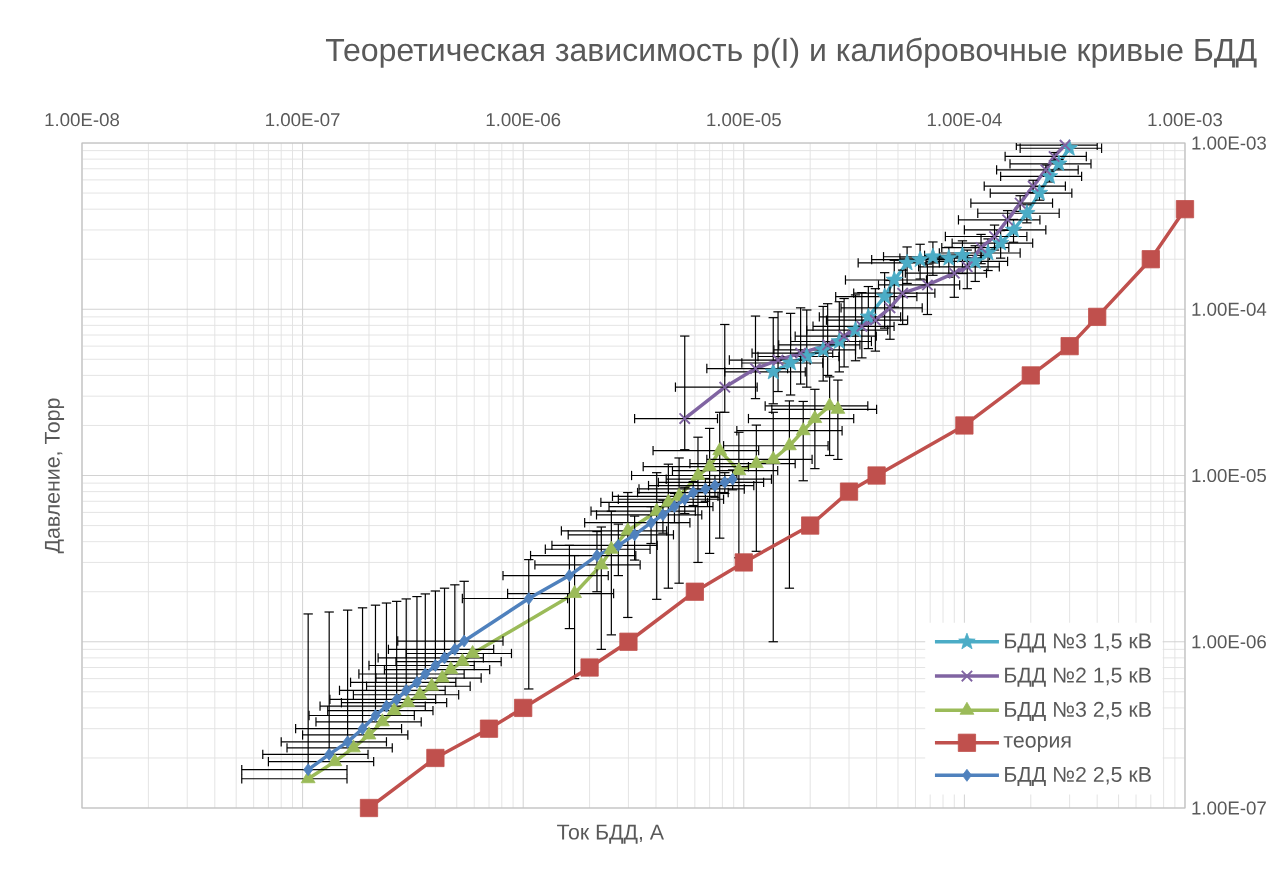 The height and width of the screenshot is (870, 1288). Describe the element at coordinates (1078, 711) in the screenshot. I see `legend-label: БДД №3 2,5 кВ` at that location.